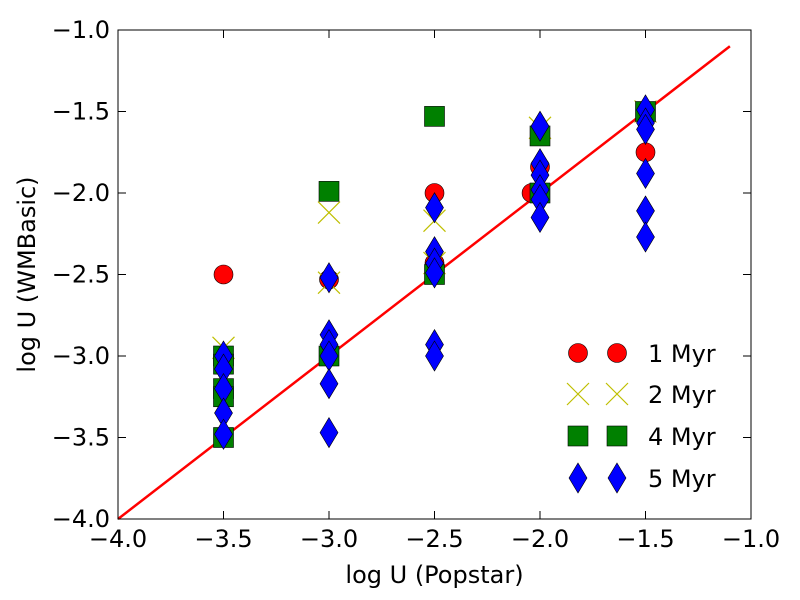 The width and height of the screenshot is (800, 600). What do you see at coordinates (540, 539) in the screenshot?
I see `x-tick-label: −2.0` at bounding box center [540, 539].